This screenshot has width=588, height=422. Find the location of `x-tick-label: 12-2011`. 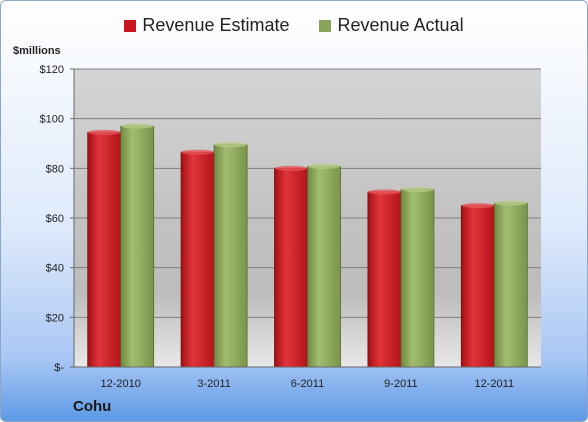

x-tick-label: 12-2011 is located at coordinates (495, 384).